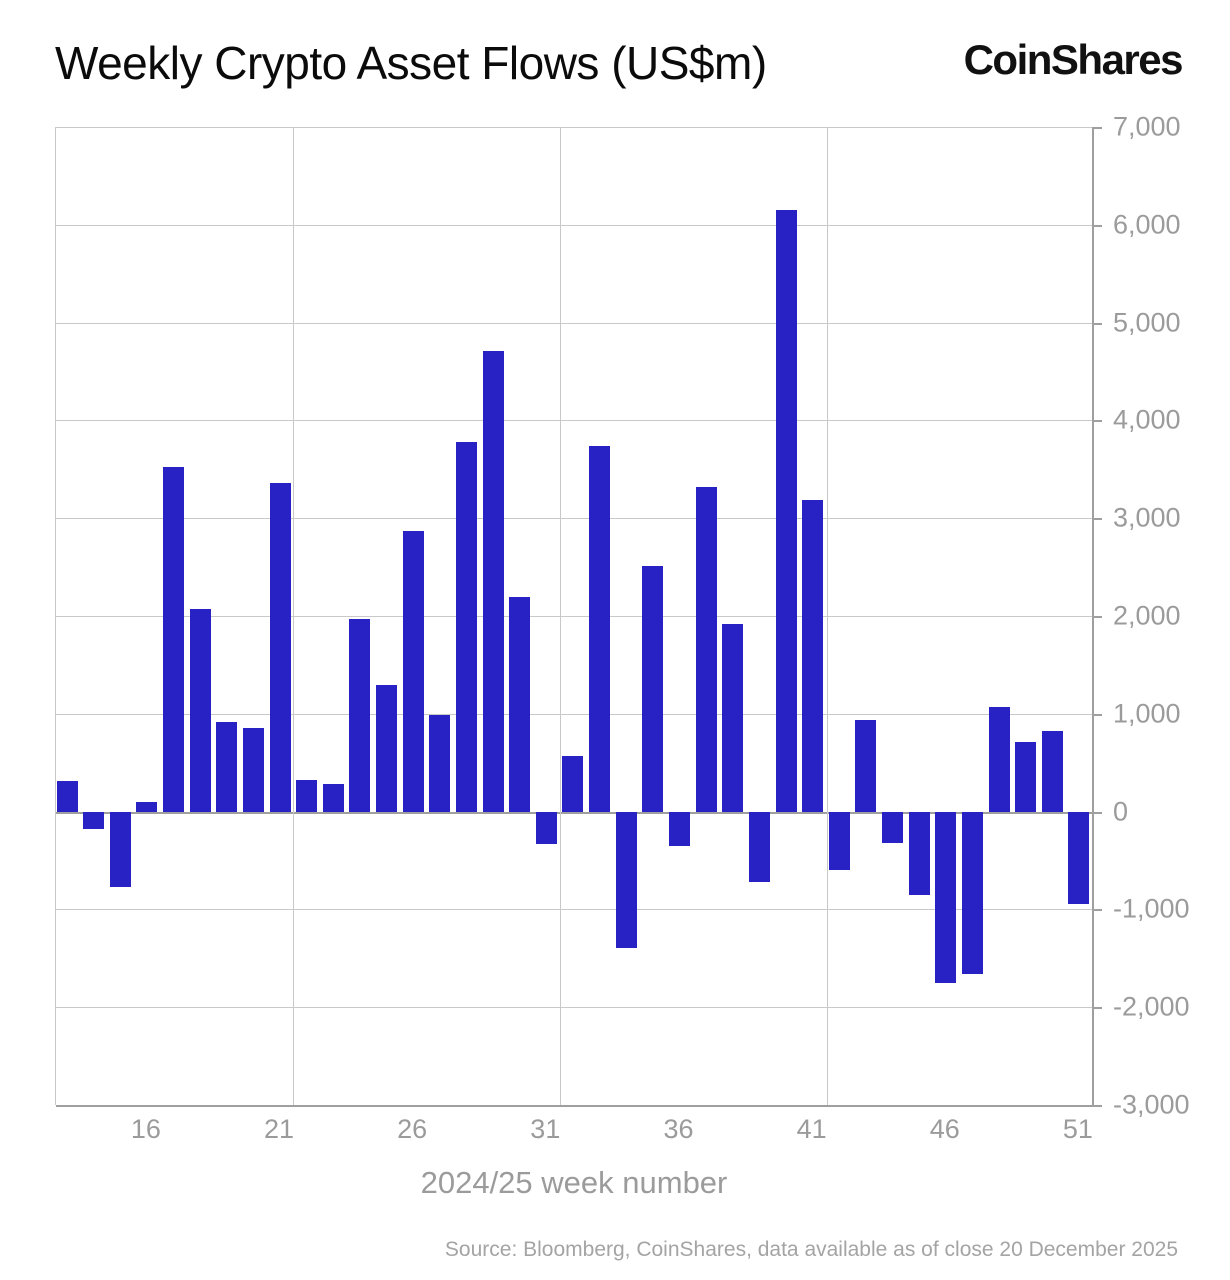 The image size is (1230, 1280). I want to click on x-tick-label: 31, so click(545, 1129).